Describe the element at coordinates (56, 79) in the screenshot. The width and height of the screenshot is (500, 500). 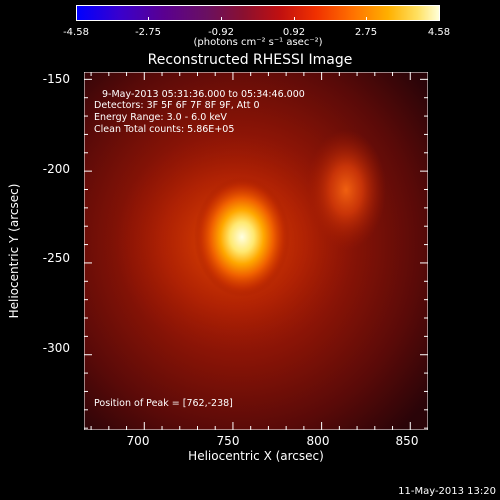
I see `y-tick-label: -150` at that location.